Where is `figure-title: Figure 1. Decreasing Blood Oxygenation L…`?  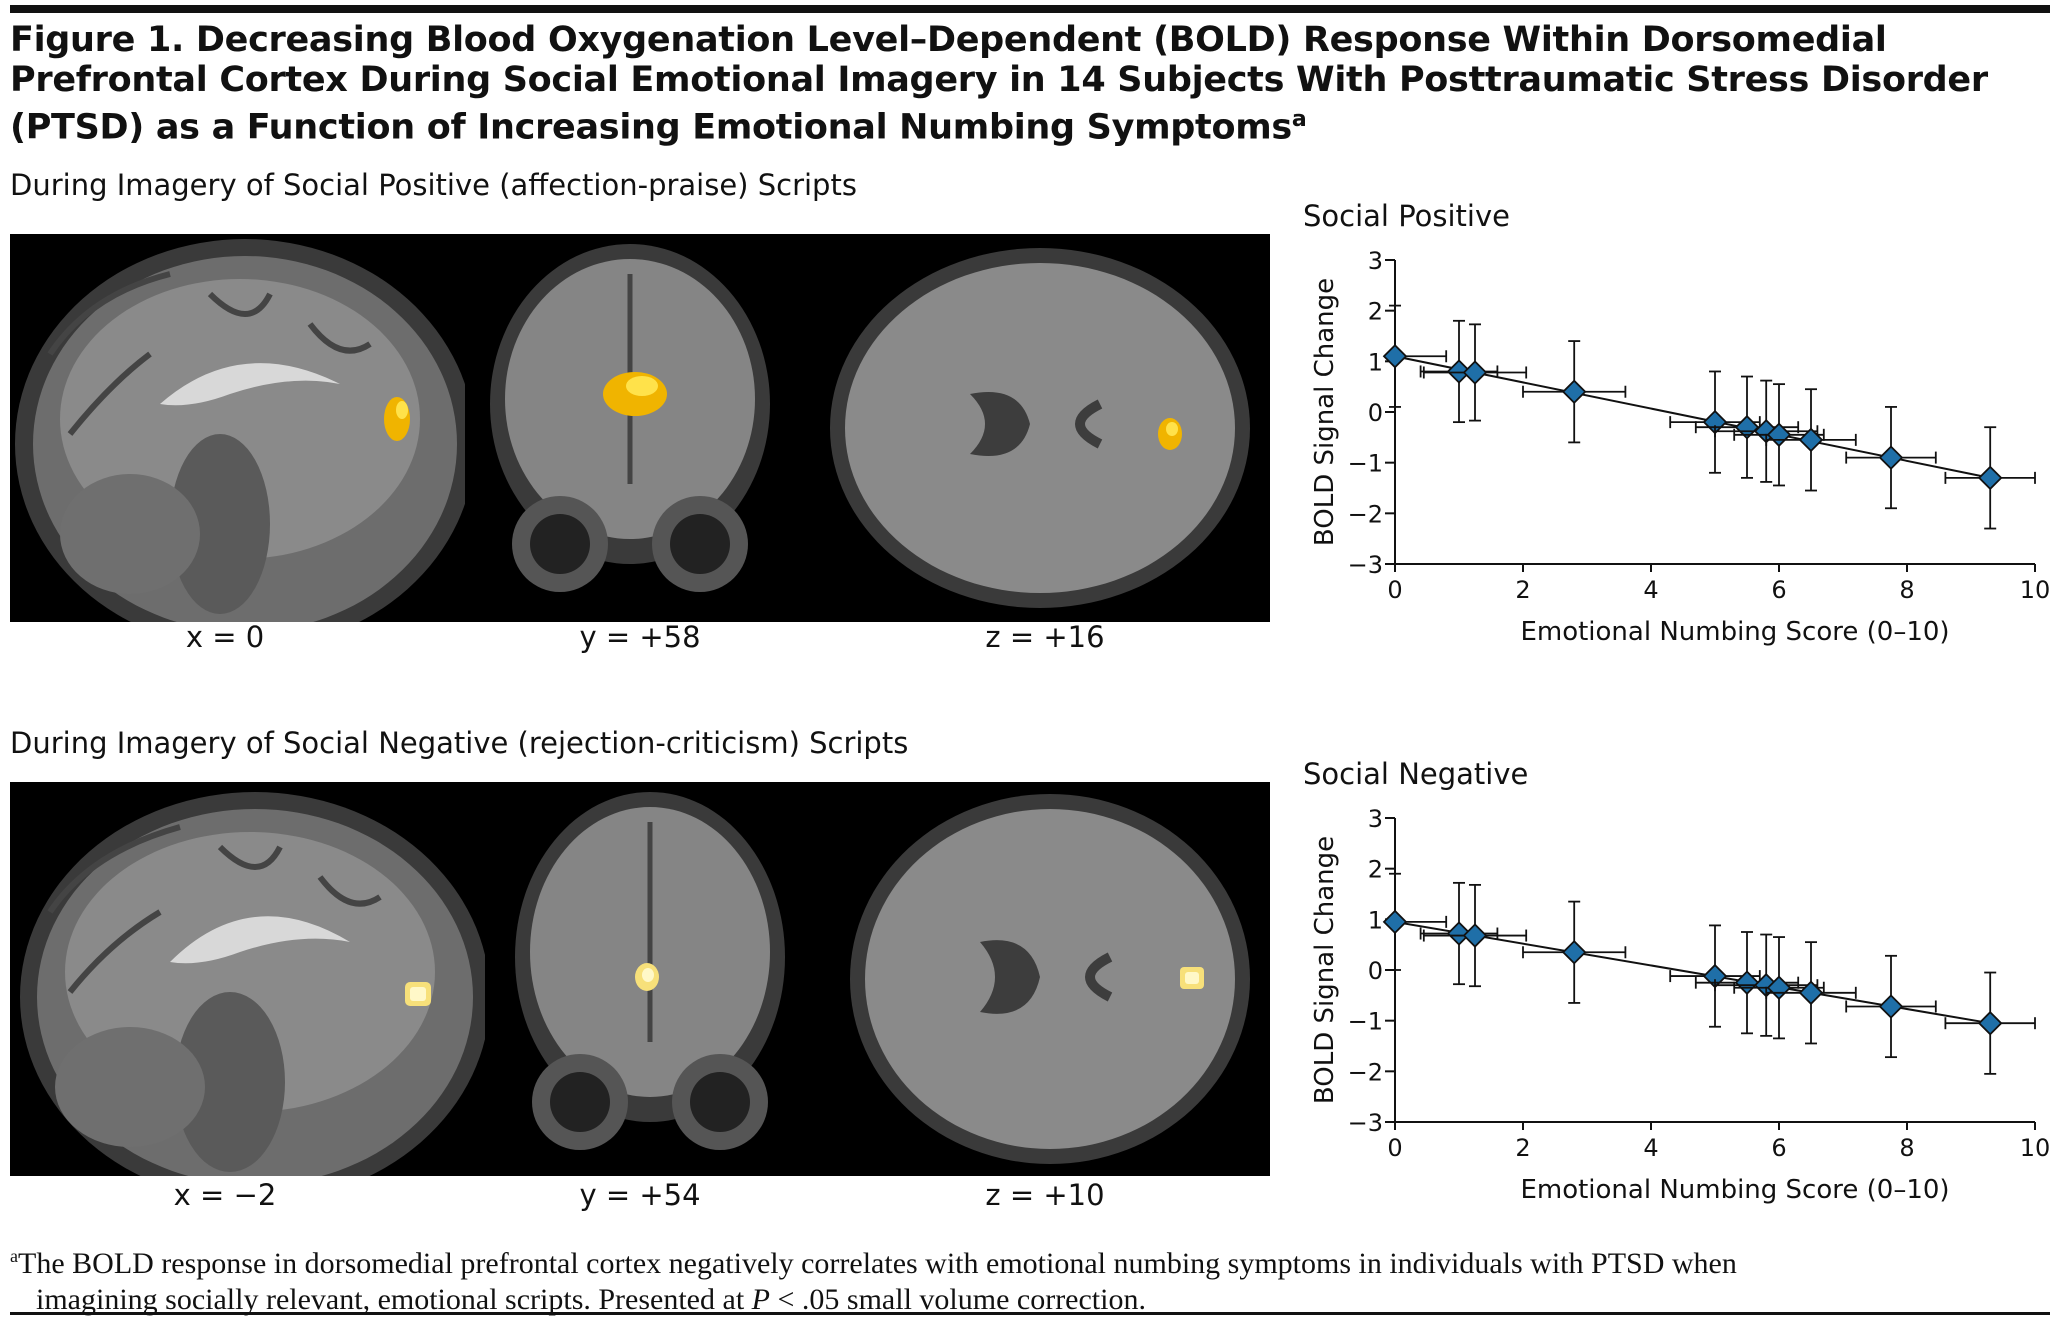 figure-title: Figure 1. Decreasing Blood Oxygenation L… is located at coordinates (1020, 84).